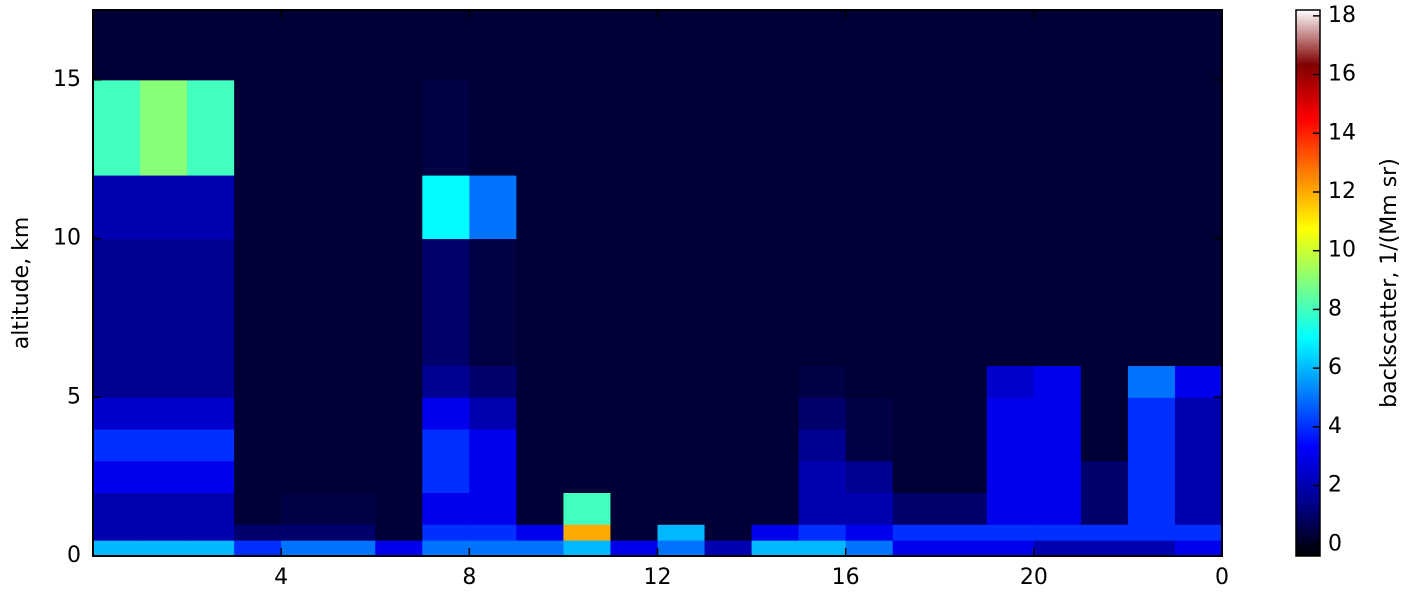 The width and height of the screenshot is (1403, 593). I want to click on colorbar-tick-label: 12, so click(1342, 191).